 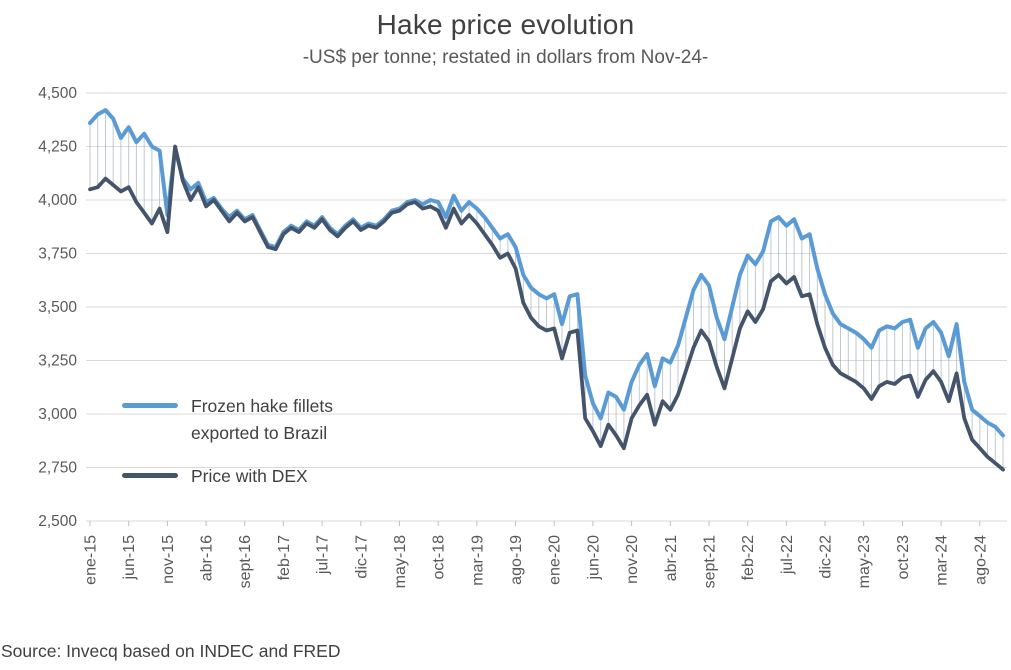 What do you see at coordinates (826, 557) in the screenshot?
I see `svg-text: dic-22` at bounding box center [826, 557].